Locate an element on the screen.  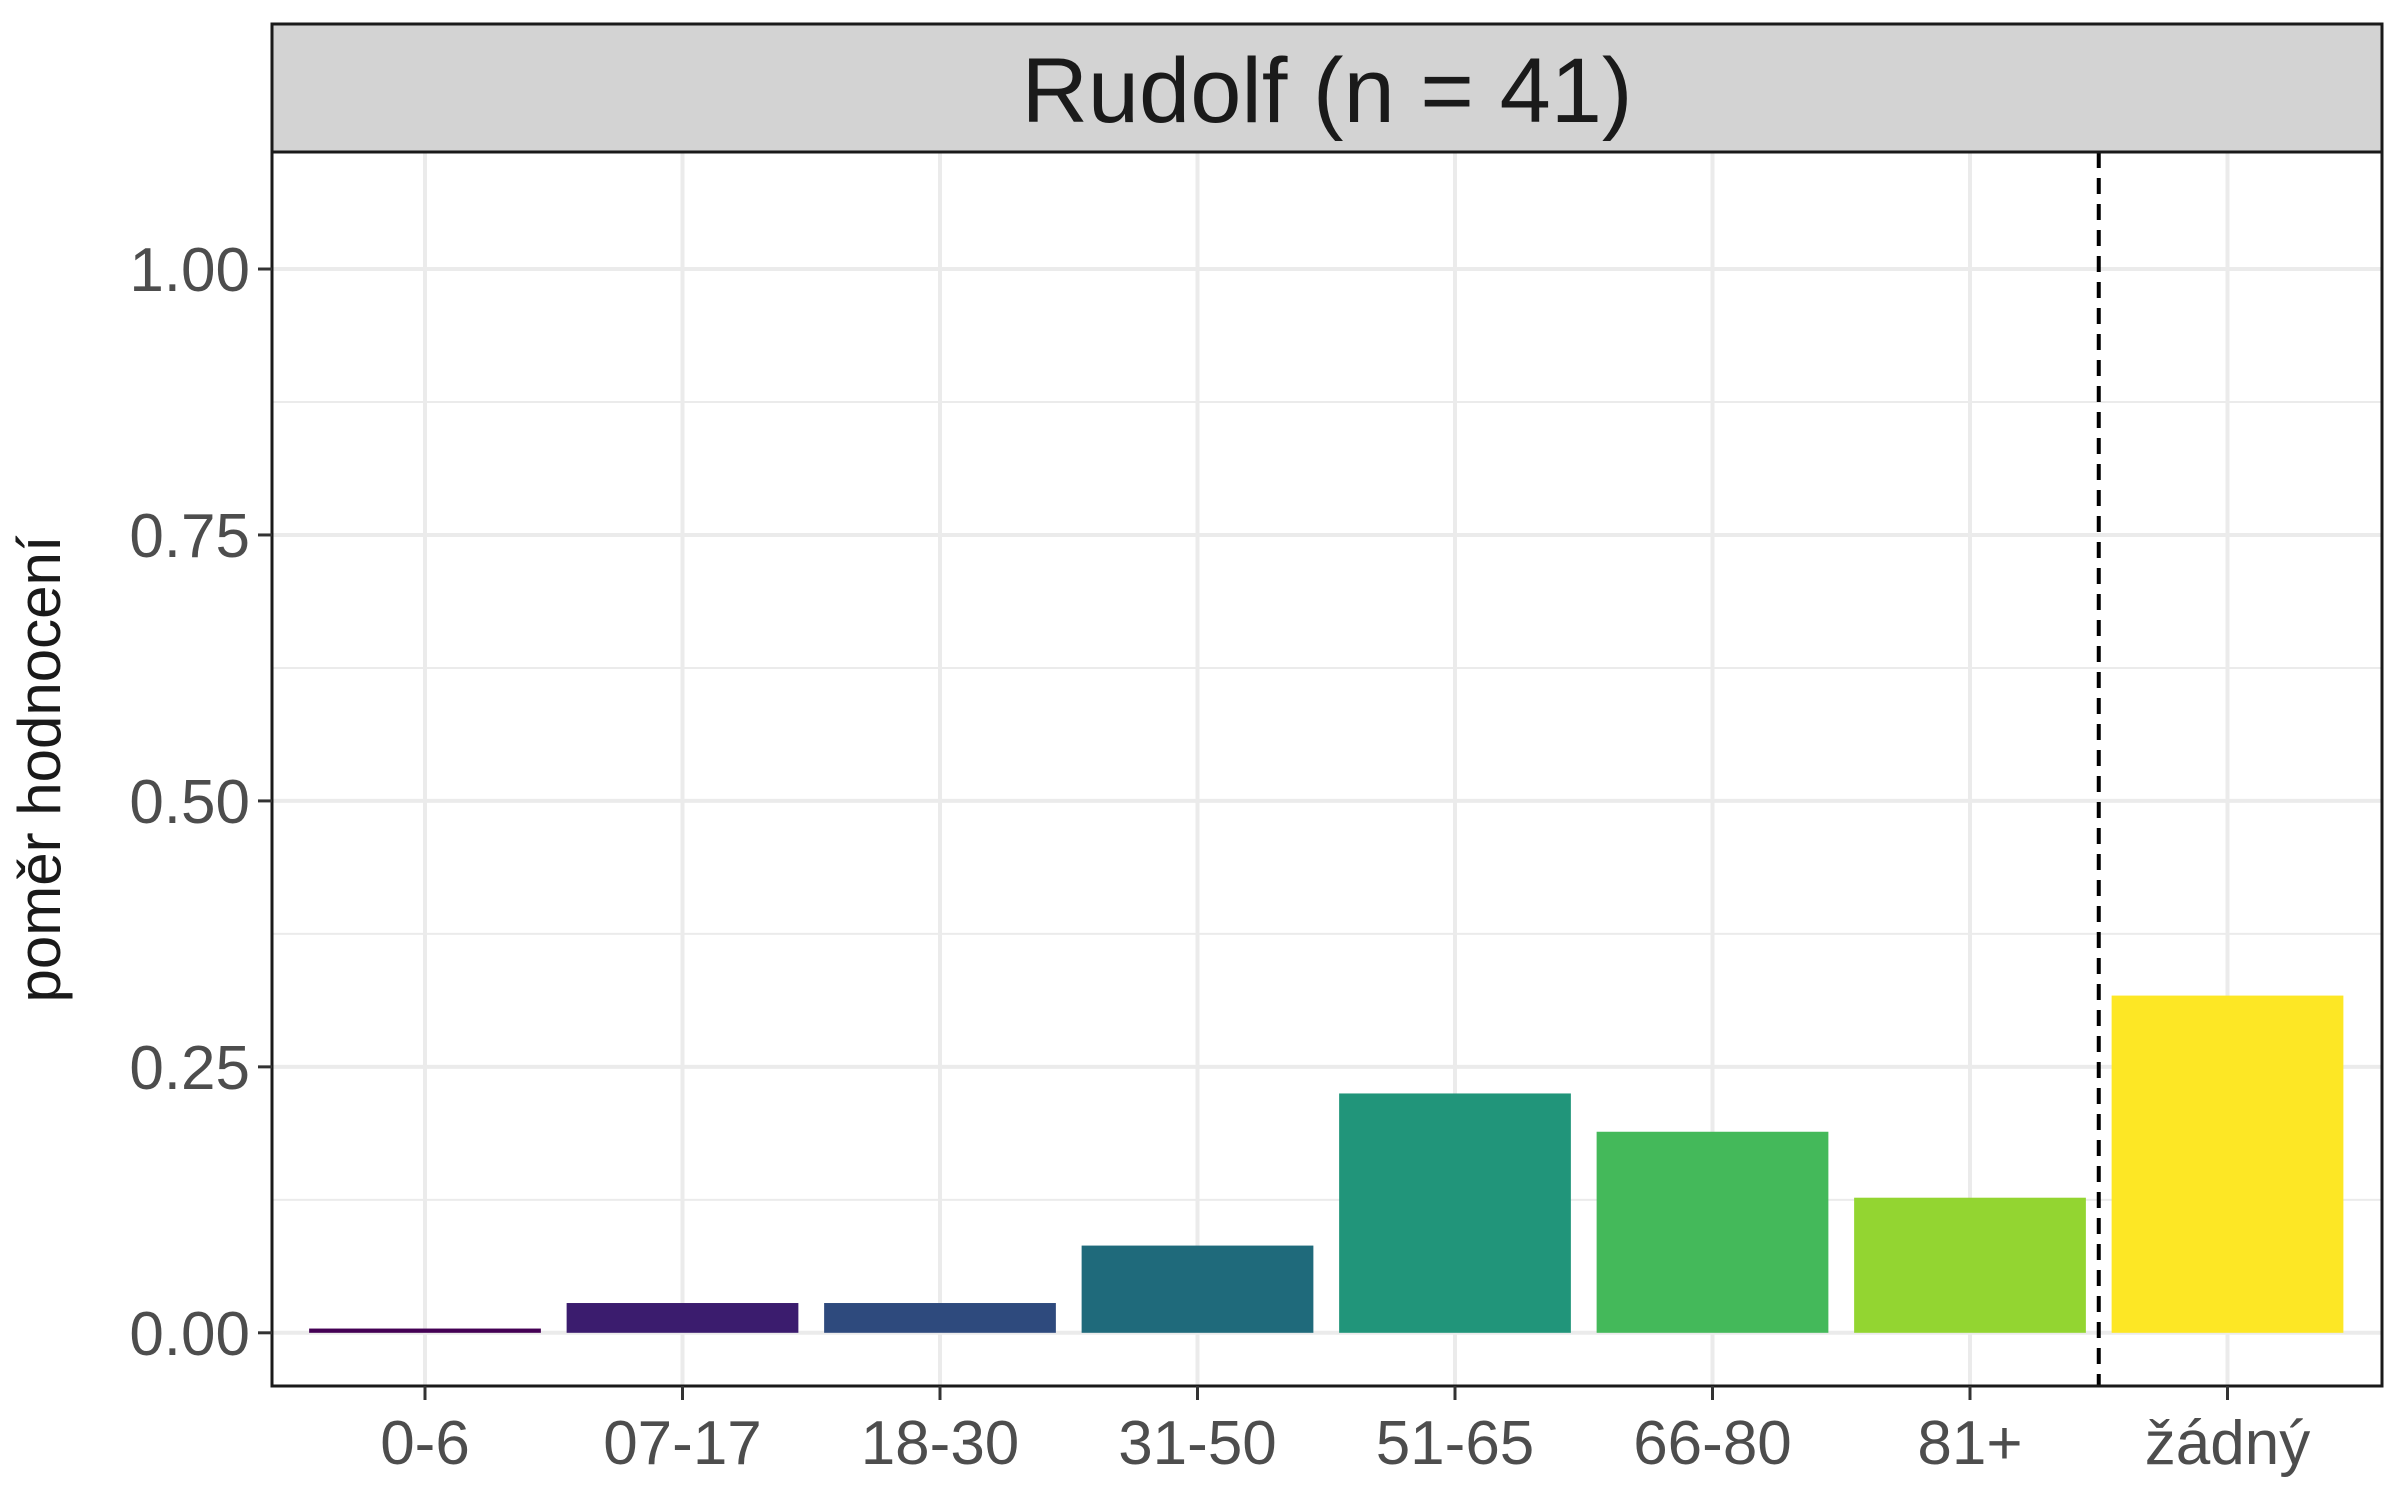
strip-background is located at coordinates (1327, 88).